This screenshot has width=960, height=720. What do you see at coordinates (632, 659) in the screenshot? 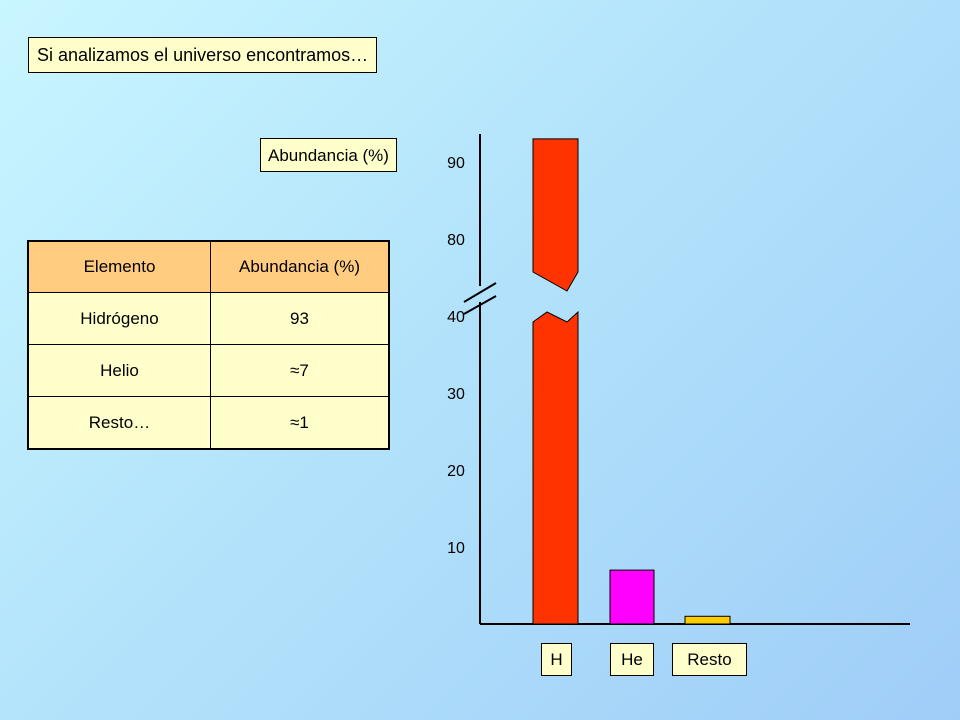
I see `x-tick-label-he: He` at bounding box center [632, 659].